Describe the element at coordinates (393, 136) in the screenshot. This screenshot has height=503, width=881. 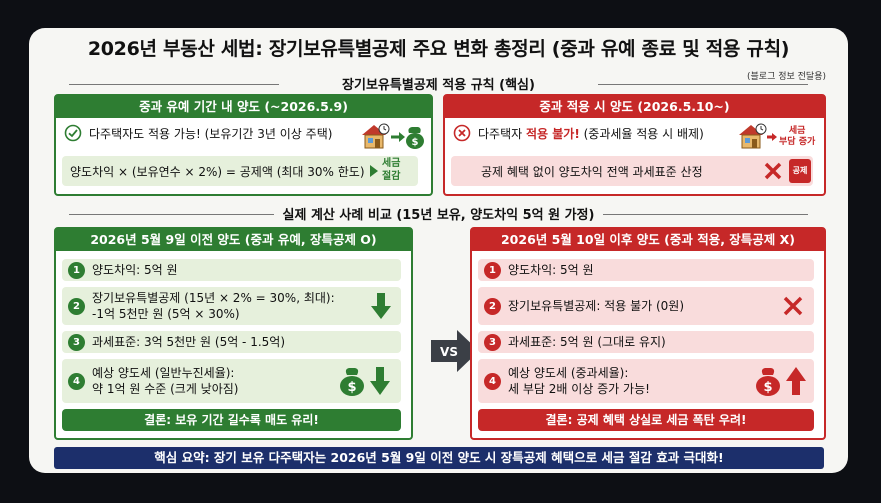
I see `house-to-money-icon: $` at that location.